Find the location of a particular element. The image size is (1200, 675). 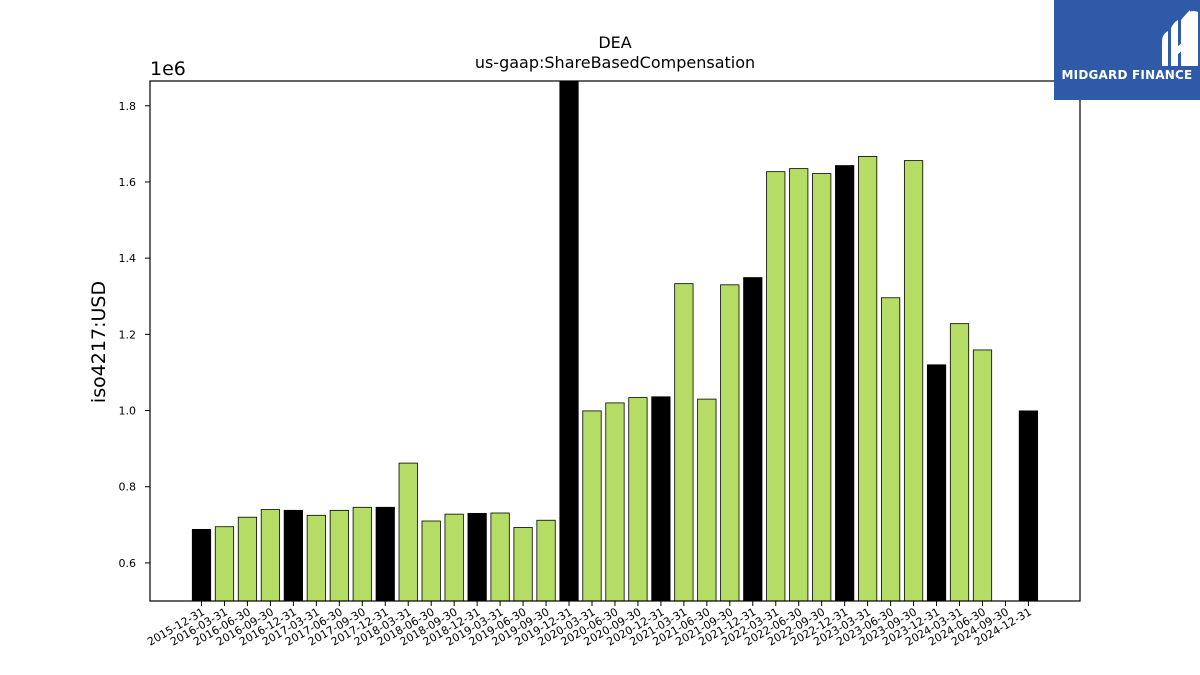

y-tick-label: 1.0 is located at coordinates (128, 411).